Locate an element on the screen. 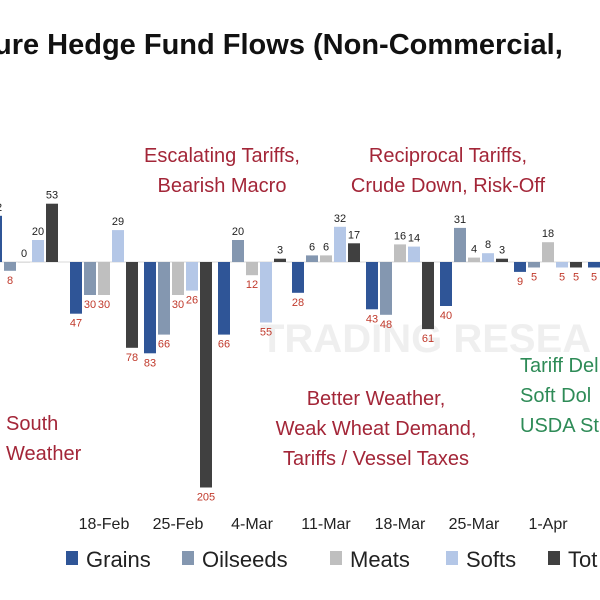 This screenshot has width=600, height=600. legend-swatch-total is located at coordinates (554, 558).